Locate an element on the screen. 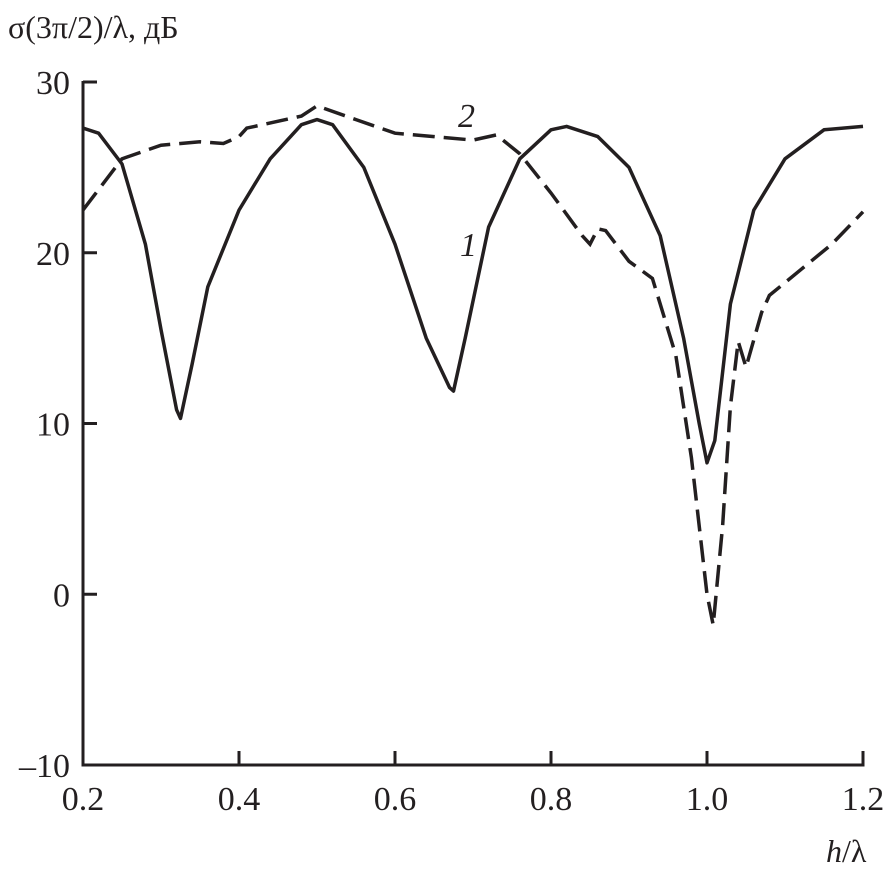 The width and height of the screenshot is (889, 881). series-2-label: 2 is located at coordinates (466, 116).